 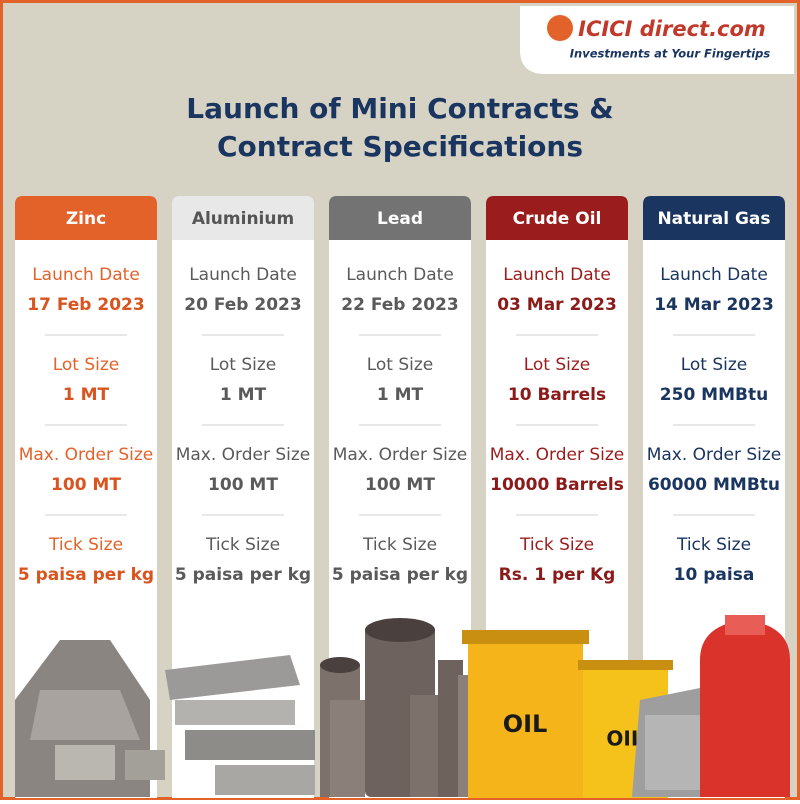 What do you see at coordinates (714, 305) in the screenshot?
I see `field-value: 14 Mar 2023` at bounding box center [714, 305].